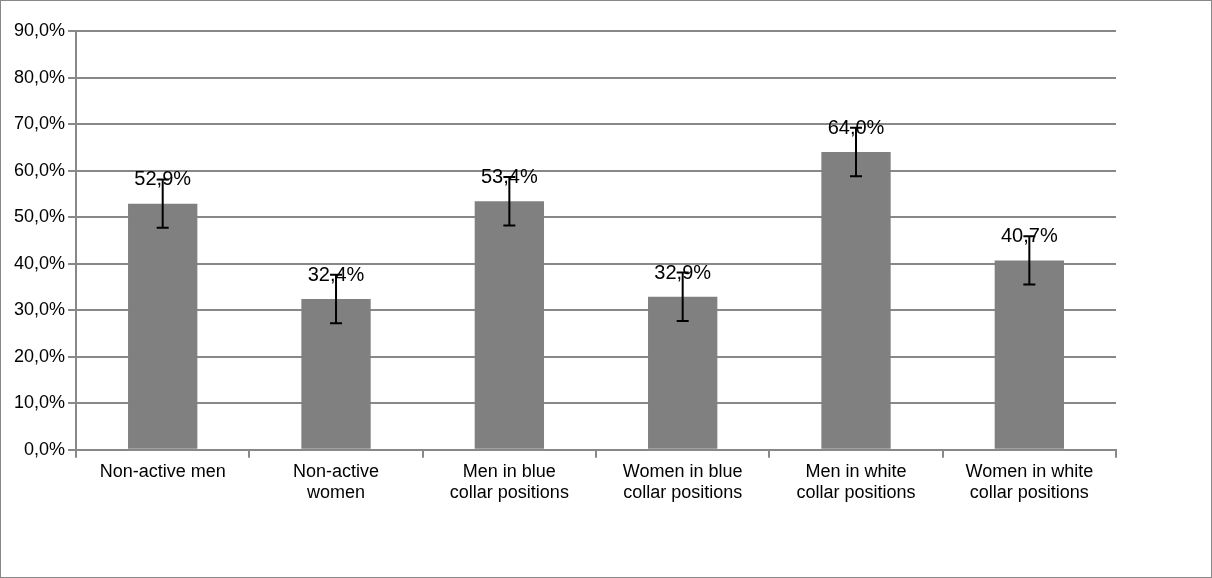 This screenshot has width=1212, height=578. What do you see at coordinates (39, 76) in the screenshot?
I see `y-tick-label: 80,0%` at bounding box center [39, 76].